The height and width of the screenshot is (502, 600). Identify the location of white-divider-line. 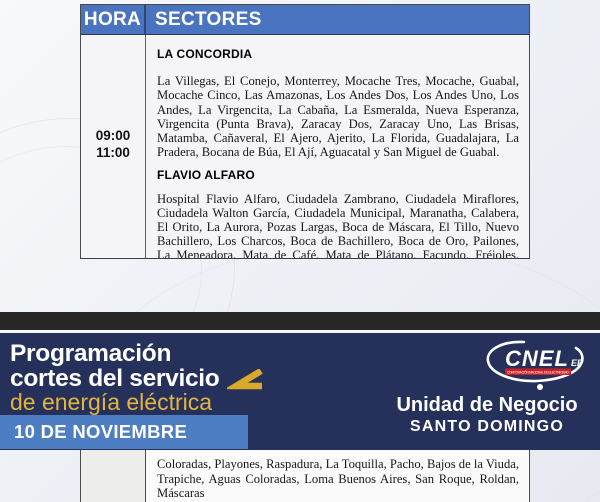
(300, 331).